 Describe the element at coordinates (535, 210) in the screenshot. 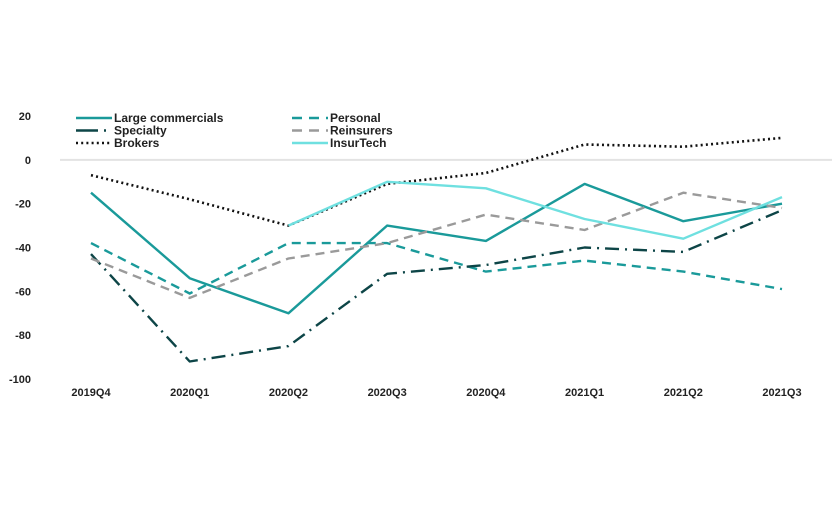

I see `series-line-insurtech` at that location.